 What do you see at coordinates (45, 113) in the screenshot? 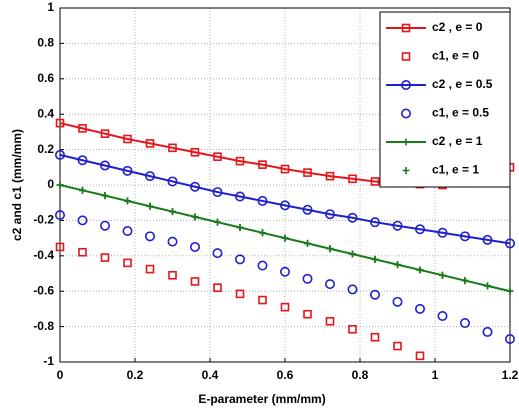
I see `y-tick-label: 0.4` at bounding box center [45, 113].